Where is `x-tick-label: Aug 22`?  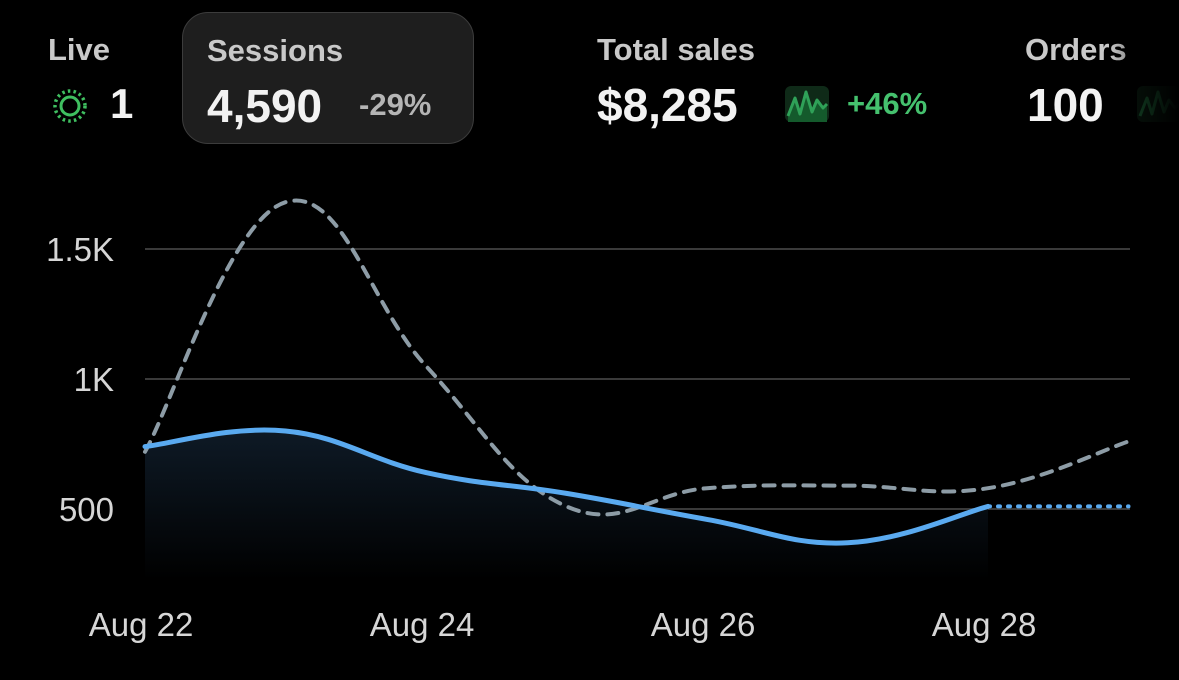 x-tick-label: Aug 22 is located at coordinates (141, 624).